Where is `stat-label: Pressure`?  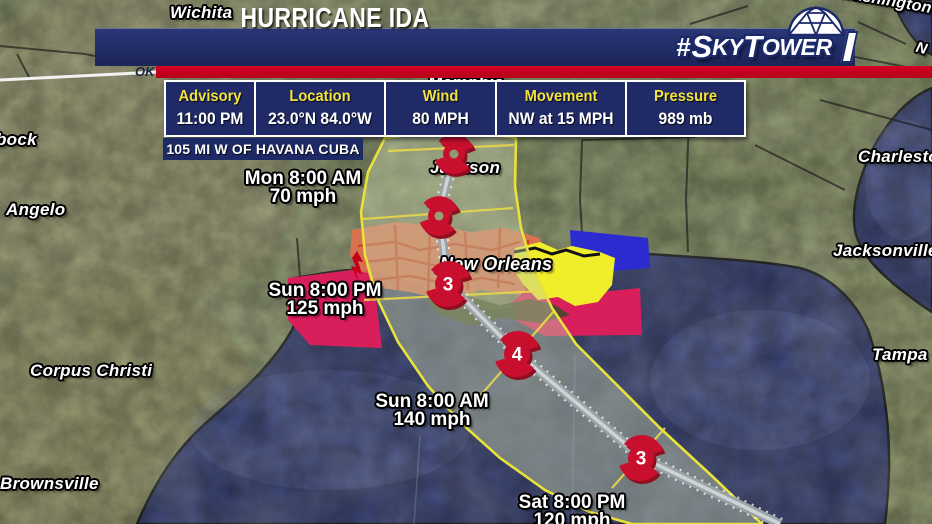
stat-label: Pressure is located at coordinates (685, 96).